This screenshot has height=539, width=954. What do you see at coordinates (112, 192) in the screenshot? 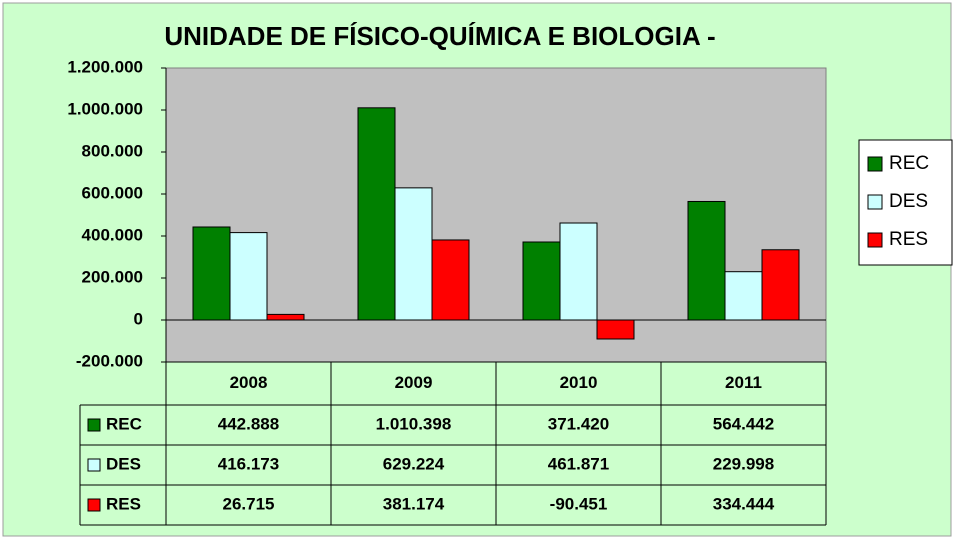
I see `y-tick-label: 600.000` at bounding box center [112, 192].